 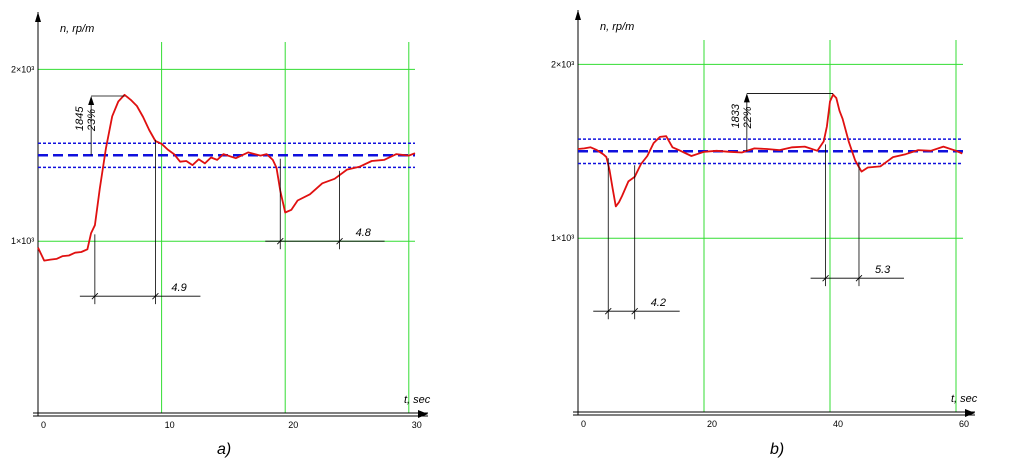 I want to click on panel-label: b), so click(x=777, y=449).